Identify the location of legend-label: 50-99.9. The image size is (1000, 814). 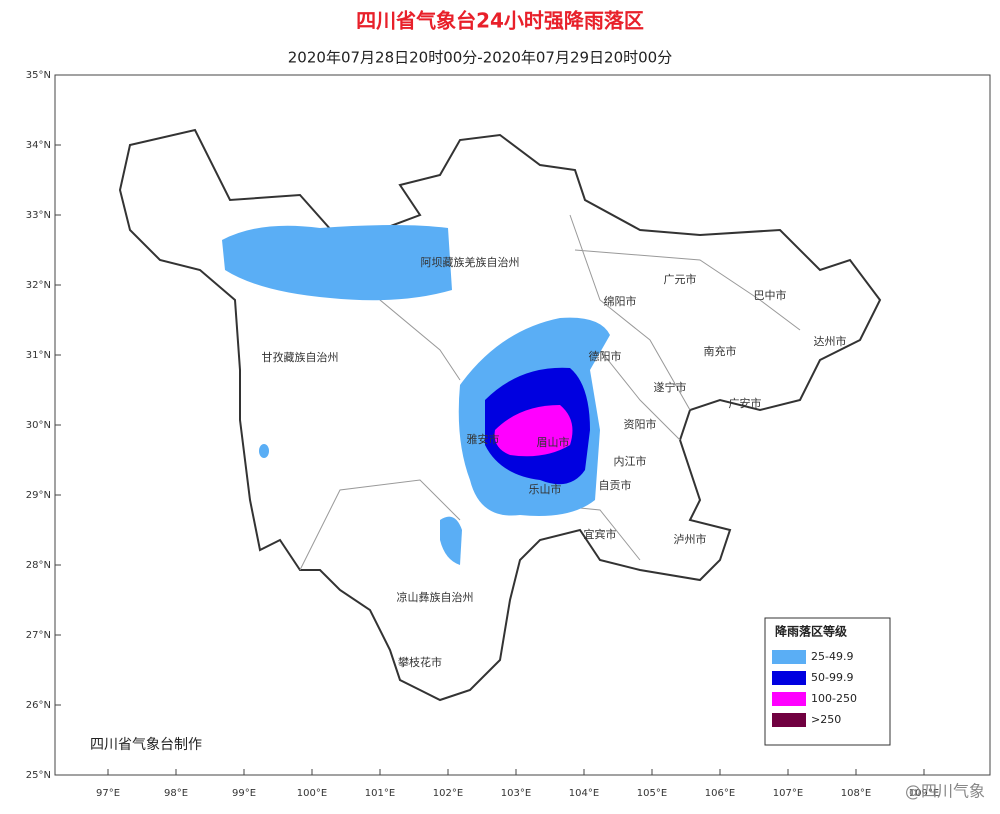
(832, 677).